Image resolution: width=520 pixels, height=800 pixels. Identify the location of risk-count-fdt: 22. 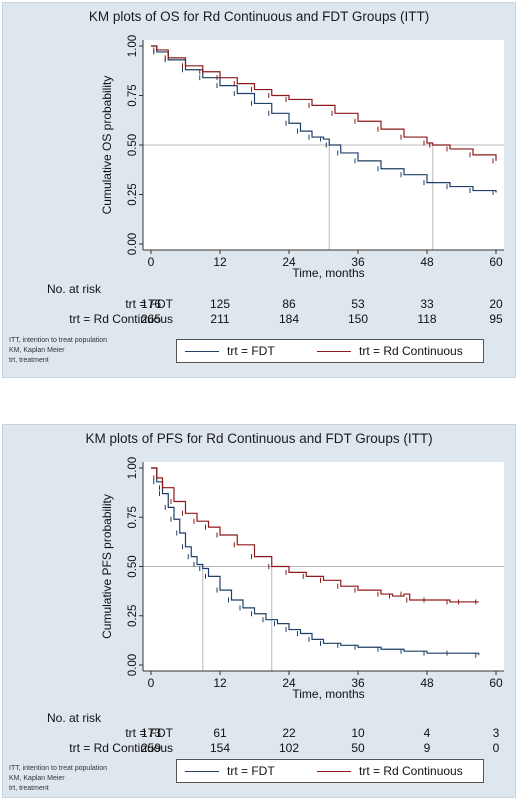
(289, 733).